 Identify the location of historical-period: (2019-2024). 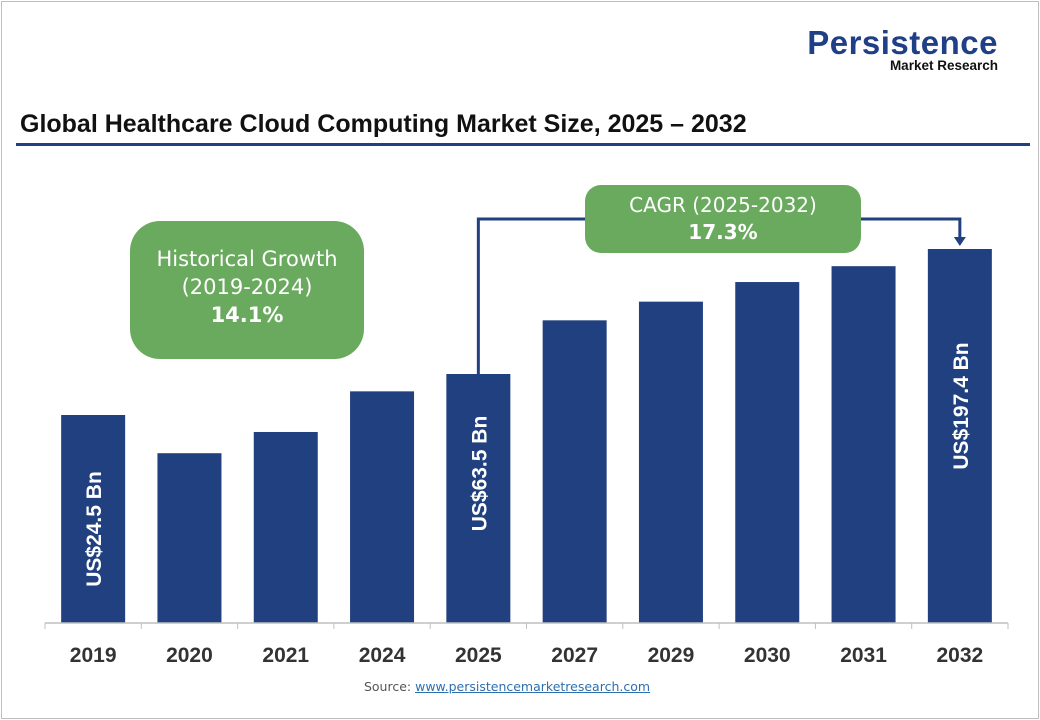
(247, 287).